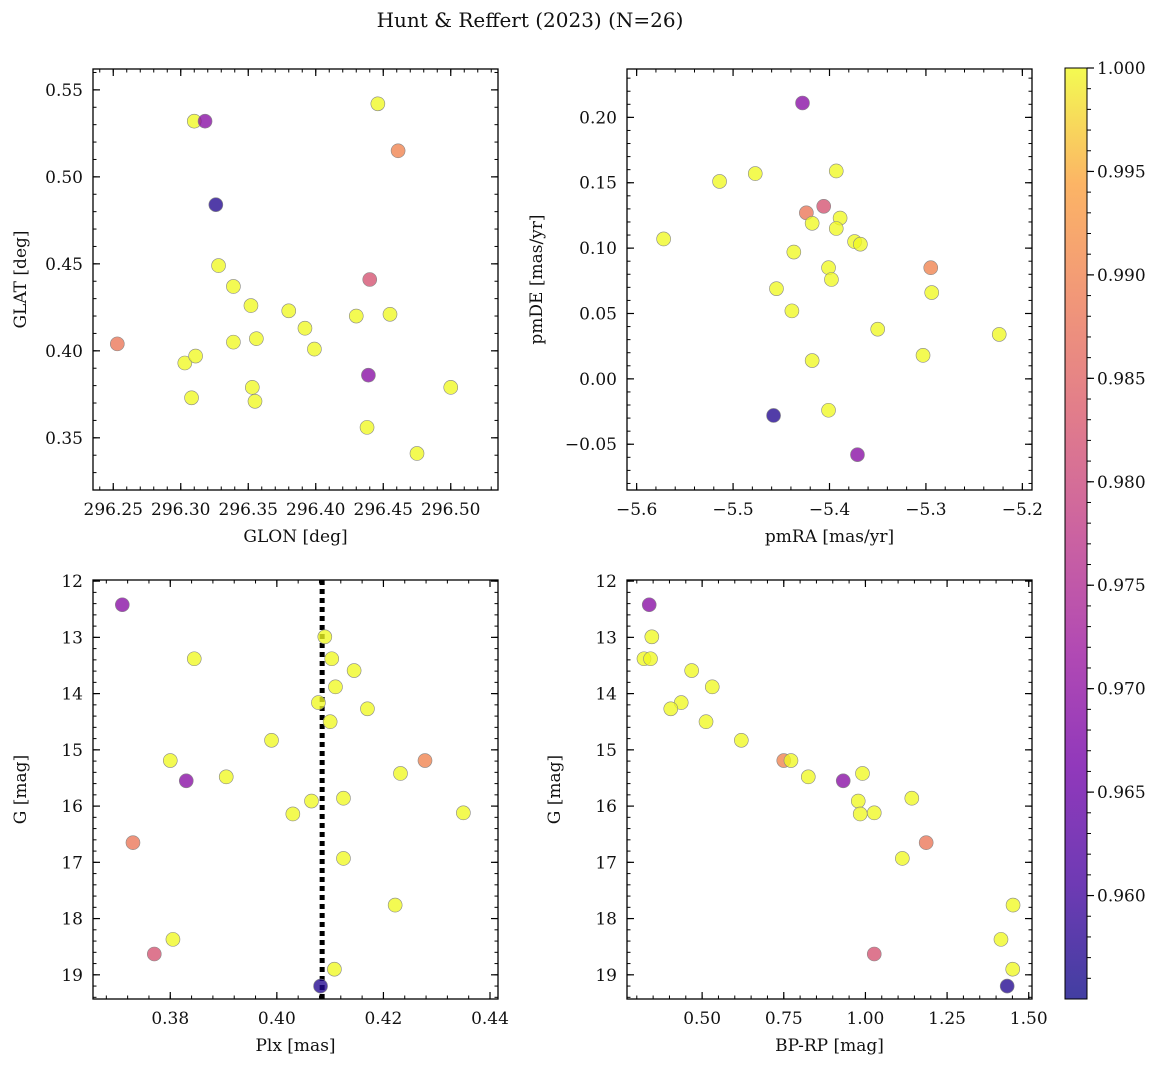  Describe the element at coordinates (64, 91) in the screenshot. I see `y-tick-label: 0.55` at that location.